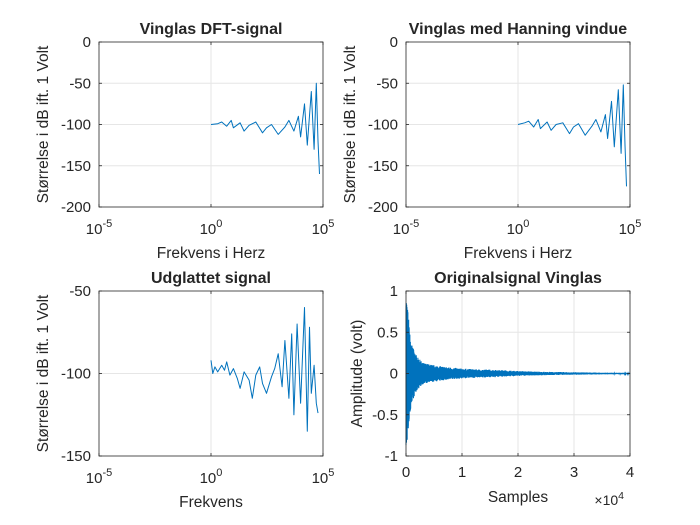 This screenshot has height=525, width=700. I want to click on chart-title: Udglattet signal, so click(211, 278).